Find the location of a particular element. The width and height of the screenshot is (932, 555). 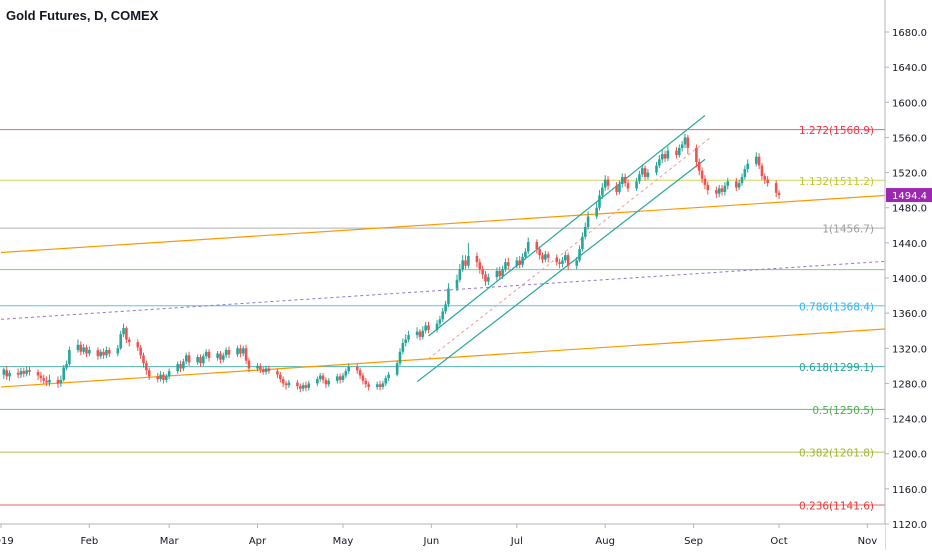

fib-label: 0.786(1368.4) is located at coordinates (836, 307).